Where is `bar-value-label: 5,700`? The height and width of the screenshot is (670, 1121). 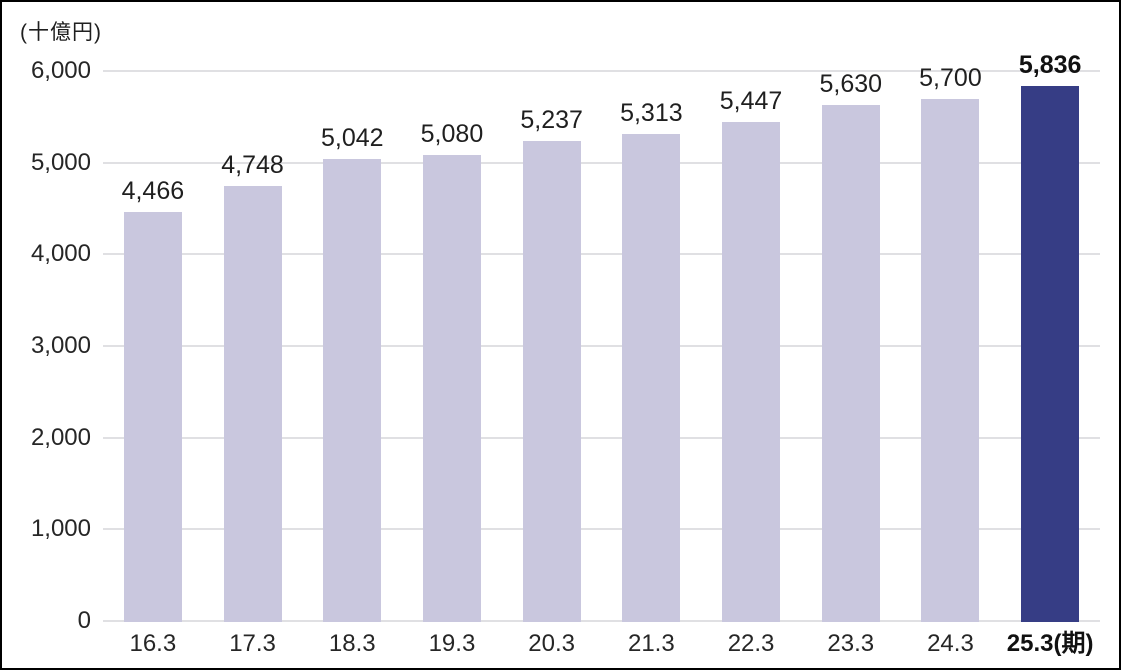 bar-value-label: 5,700 is located at coordinates (950, 78).